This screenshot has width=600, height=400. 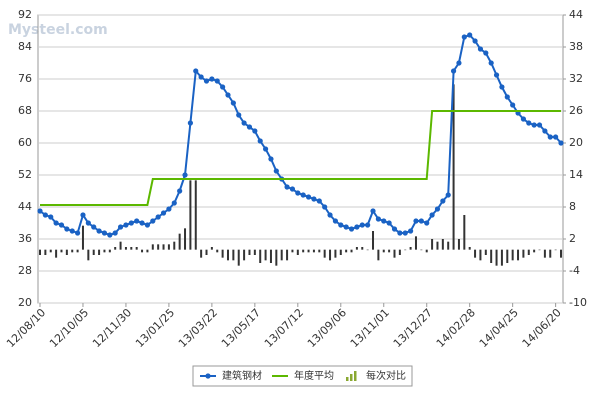 What do you see at coordinates (576, 142) in the screenshot?
I see `y2-tick-label: 20` at bounding box center [576, 142].